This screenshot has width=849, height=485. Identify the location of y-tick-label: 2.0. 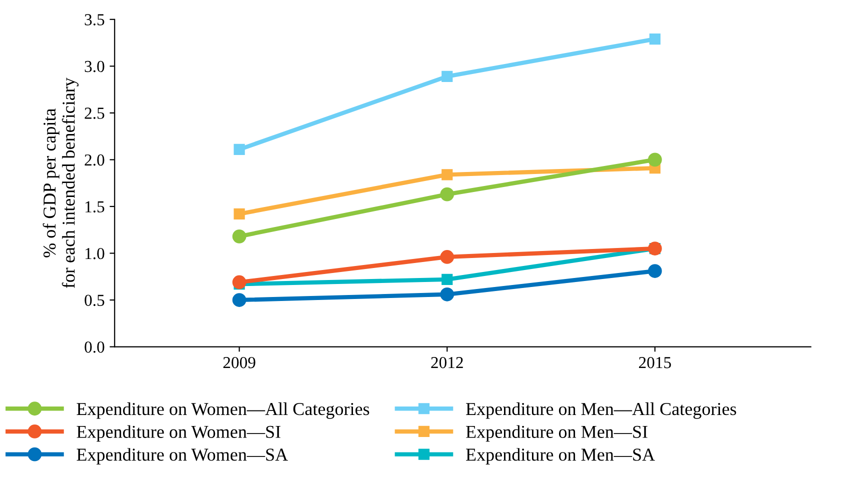
(94, 160).